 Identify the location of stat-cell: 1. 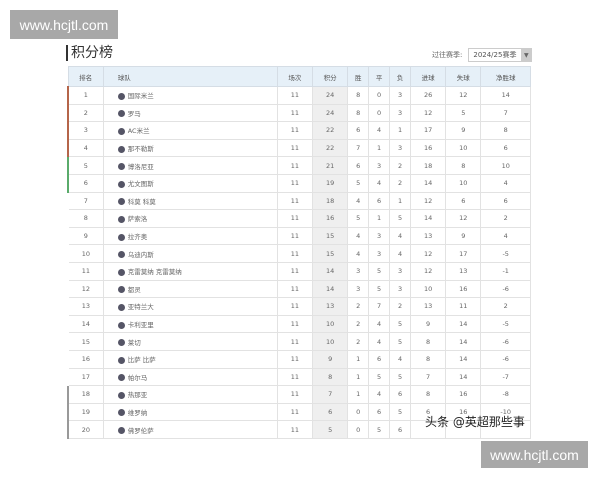
(400, 201).